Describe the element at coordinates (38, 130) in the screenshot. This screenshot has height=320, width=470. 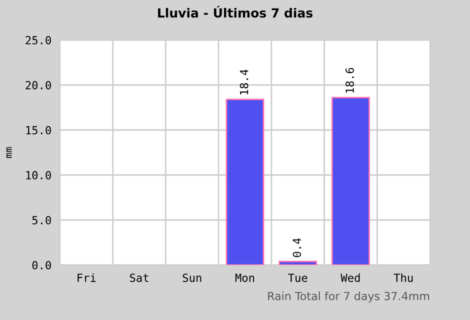
I see `y-tick-label: 15.0` at that location.